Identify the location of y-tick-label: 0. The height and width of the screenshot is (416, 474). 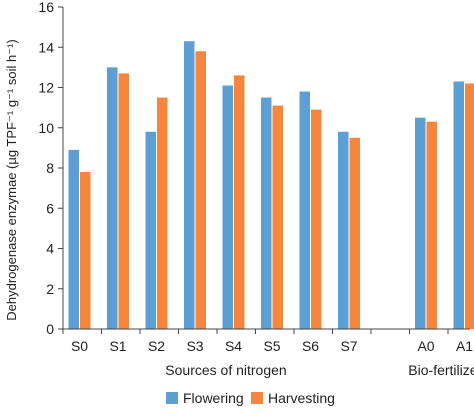
(50, 329).